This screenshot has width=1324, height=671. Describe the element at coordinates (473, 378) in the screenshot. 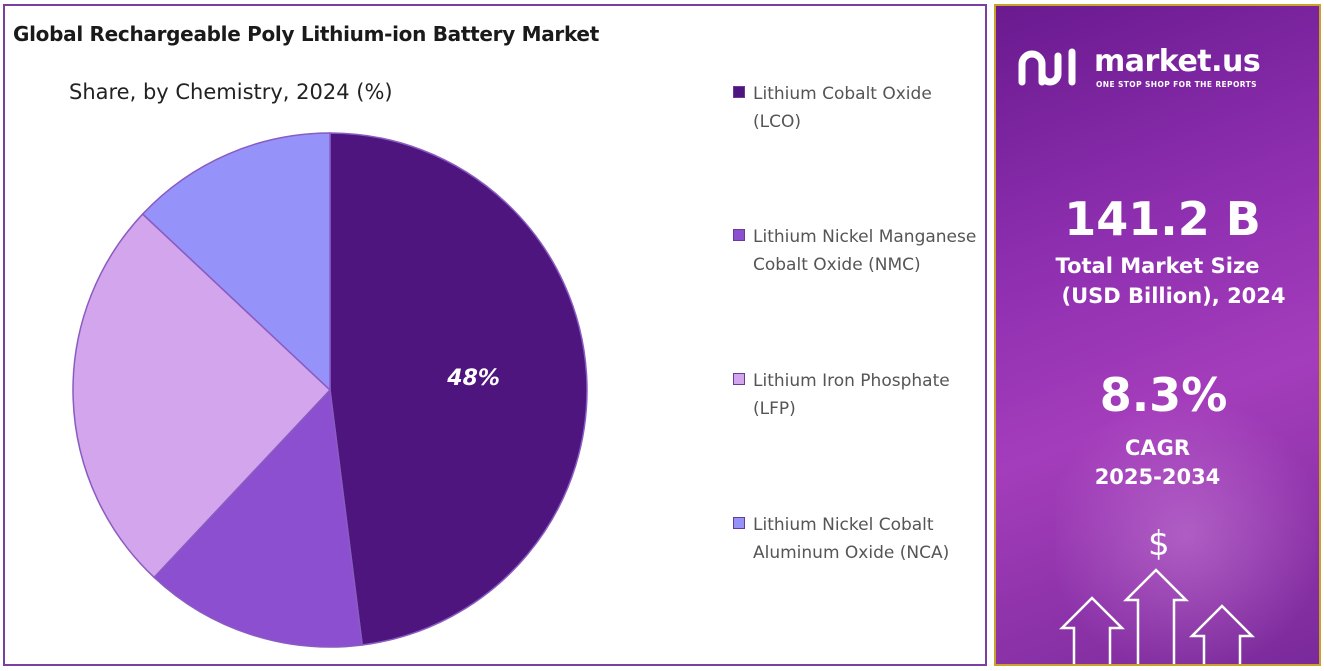

I see `pie-data-label: 48%` at that location.